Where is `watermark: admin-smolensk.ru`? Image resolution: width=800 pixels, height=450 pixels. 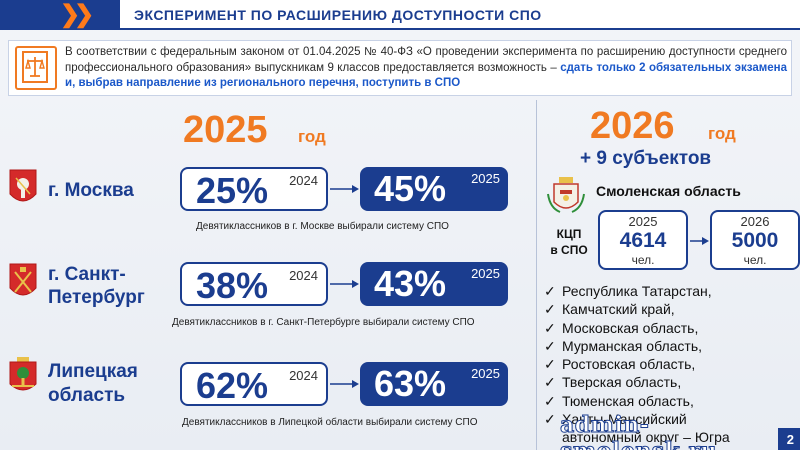
watermark: admin-smolensk.ru is located at coordinates (639, 431).